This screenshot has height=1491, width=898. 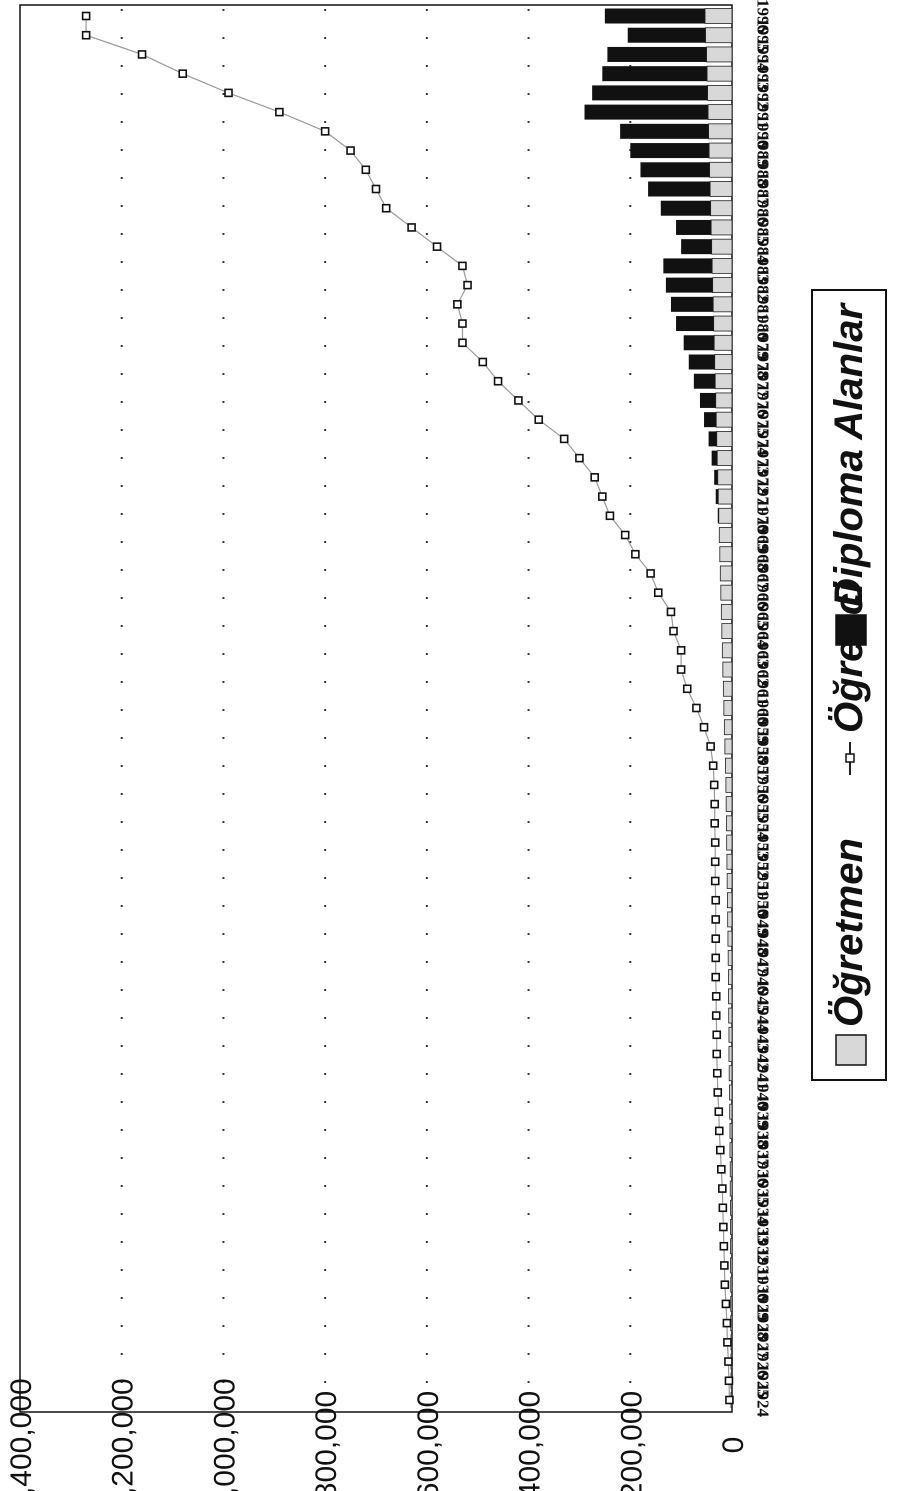 What do you see at coordinates (763, 958) in the screenshot?
I see `x-tick-label: 1947` at bounding box center [763, 958].